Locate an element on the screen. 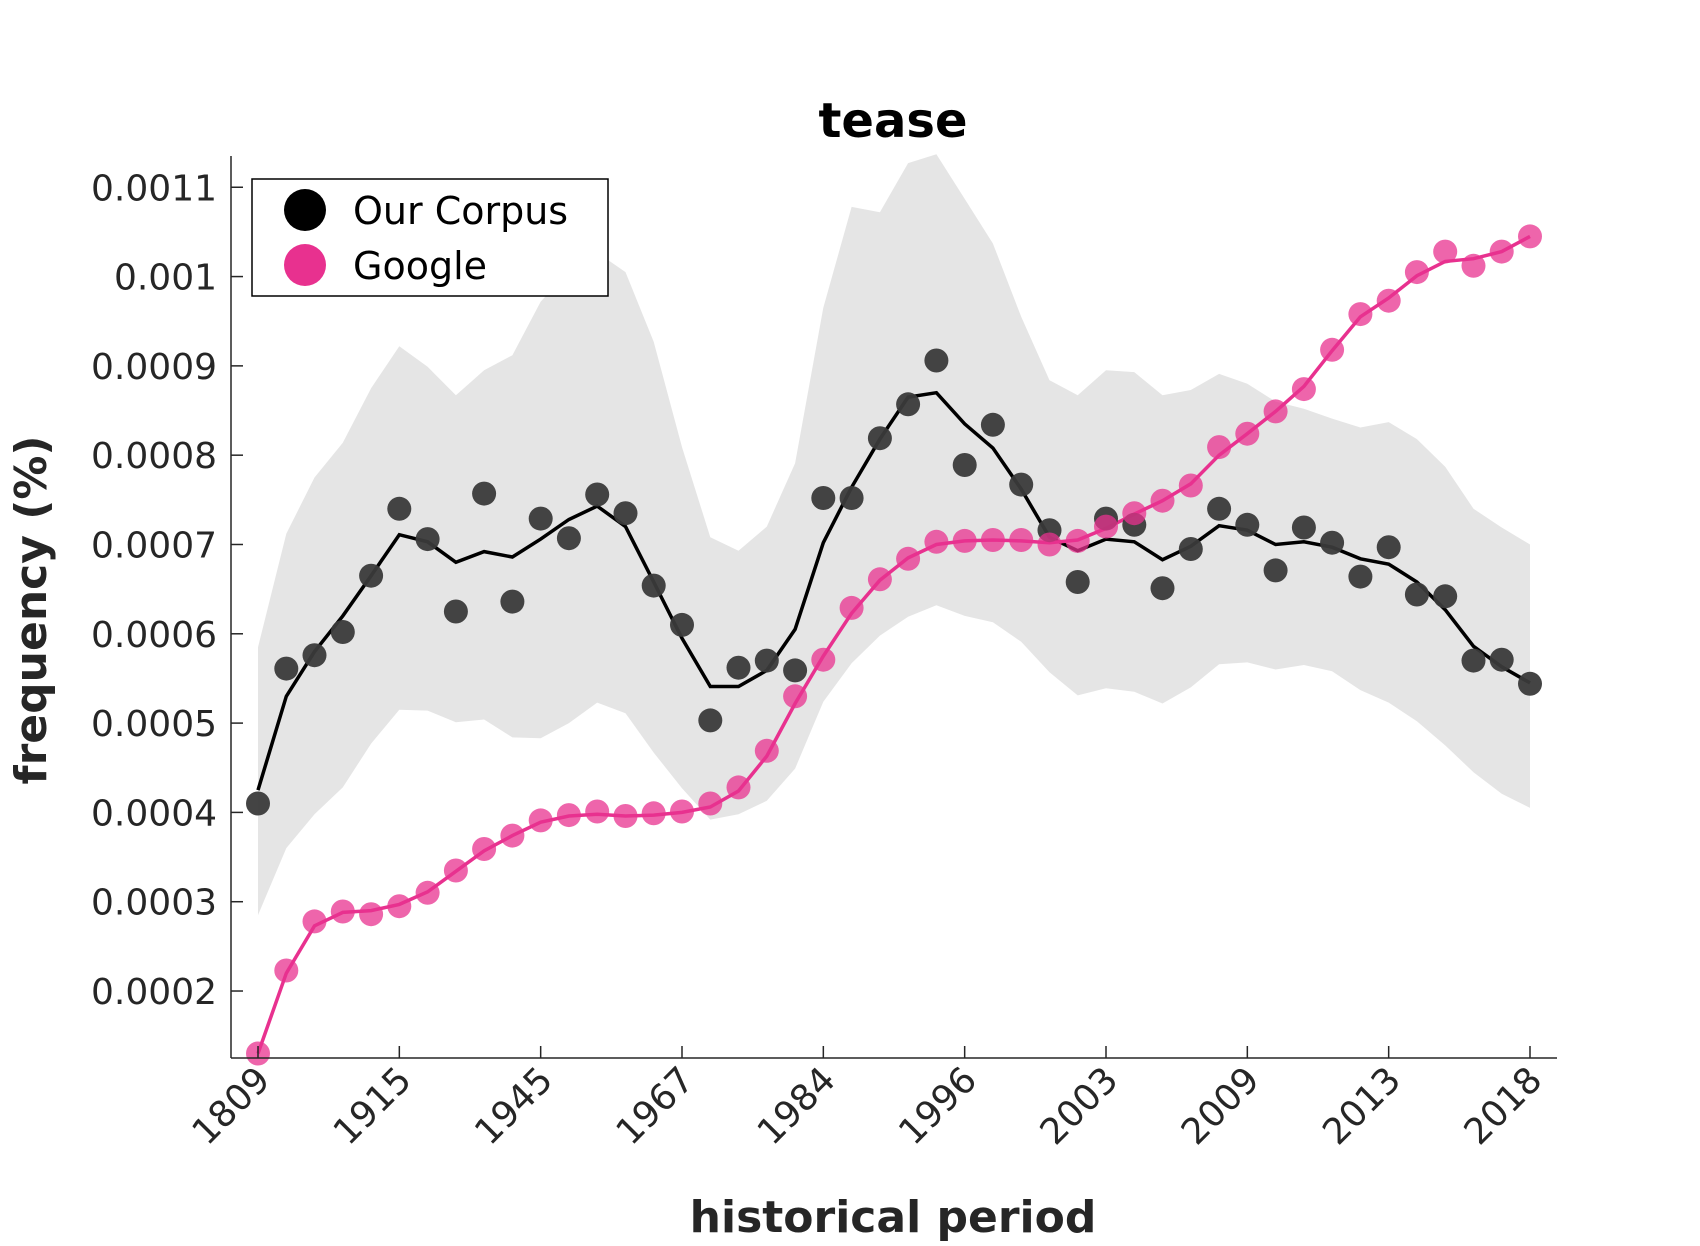 This screenshot has width=1700, height=1246. y-tick-label: 0.0004 is located at coordinates (154, 813).